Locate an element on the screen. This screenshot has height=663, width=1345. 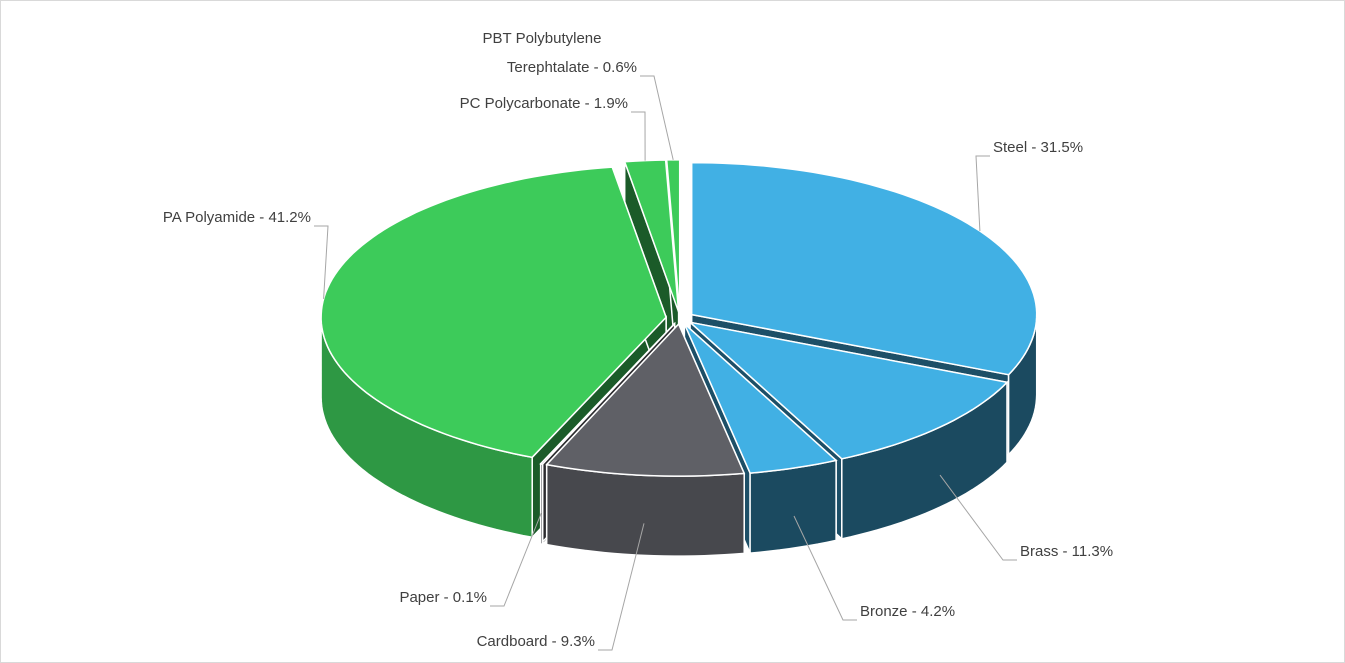
data-label: PC Polycarbonate - 1.9% is located at coordinates (544, 103).